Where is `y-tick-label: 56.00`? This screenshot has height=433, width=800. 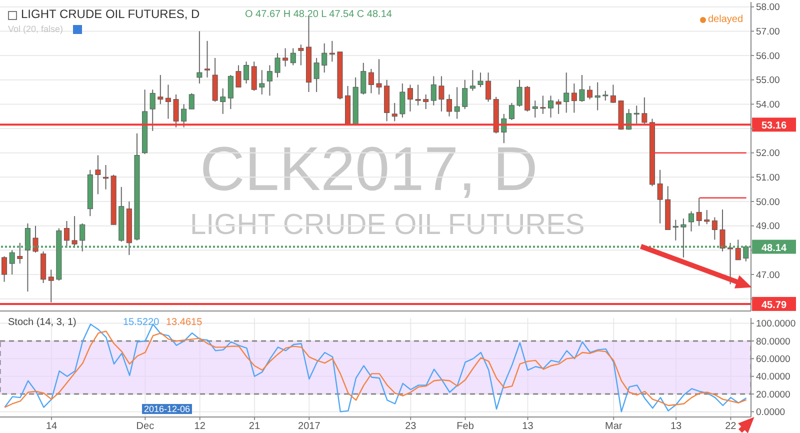 y-tick-label: 56.00 is located at coordinates (768, 56).